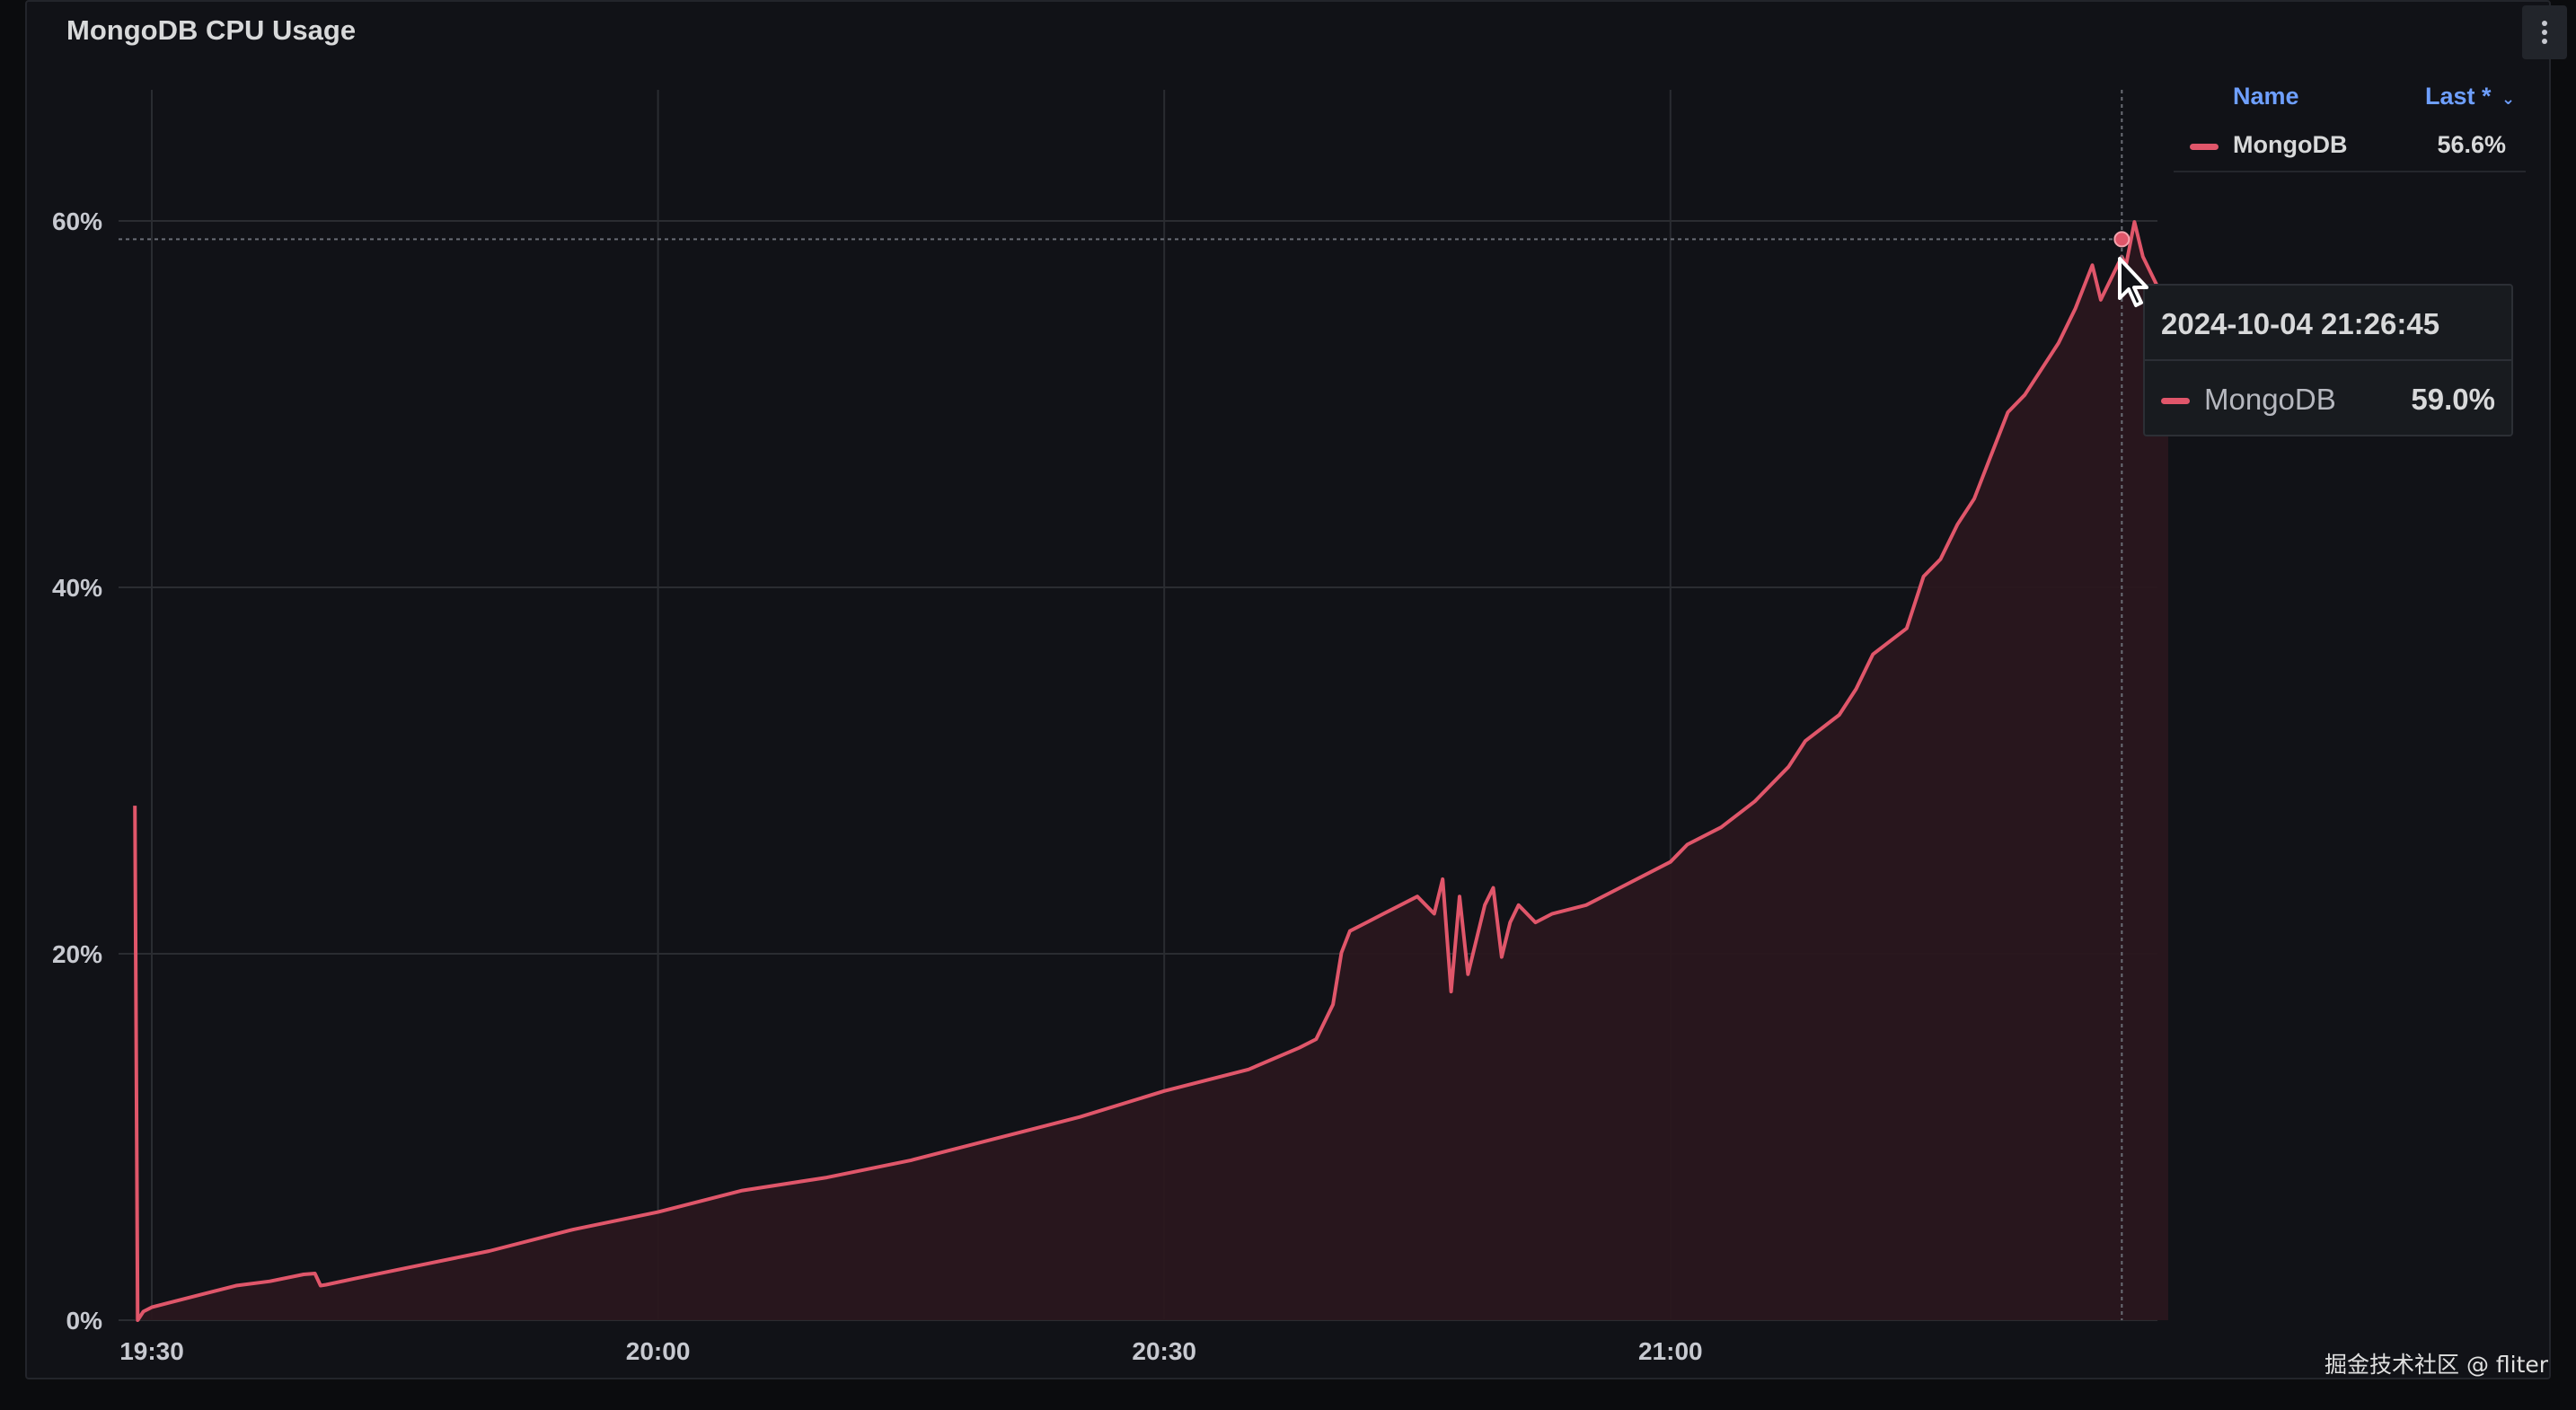 The width and height of the screenshot is (2576, 1410). I want to click on hover-tooltip: 2024-10-04 21:26:45 MongoDB 59.0%, so click(2328, 360).